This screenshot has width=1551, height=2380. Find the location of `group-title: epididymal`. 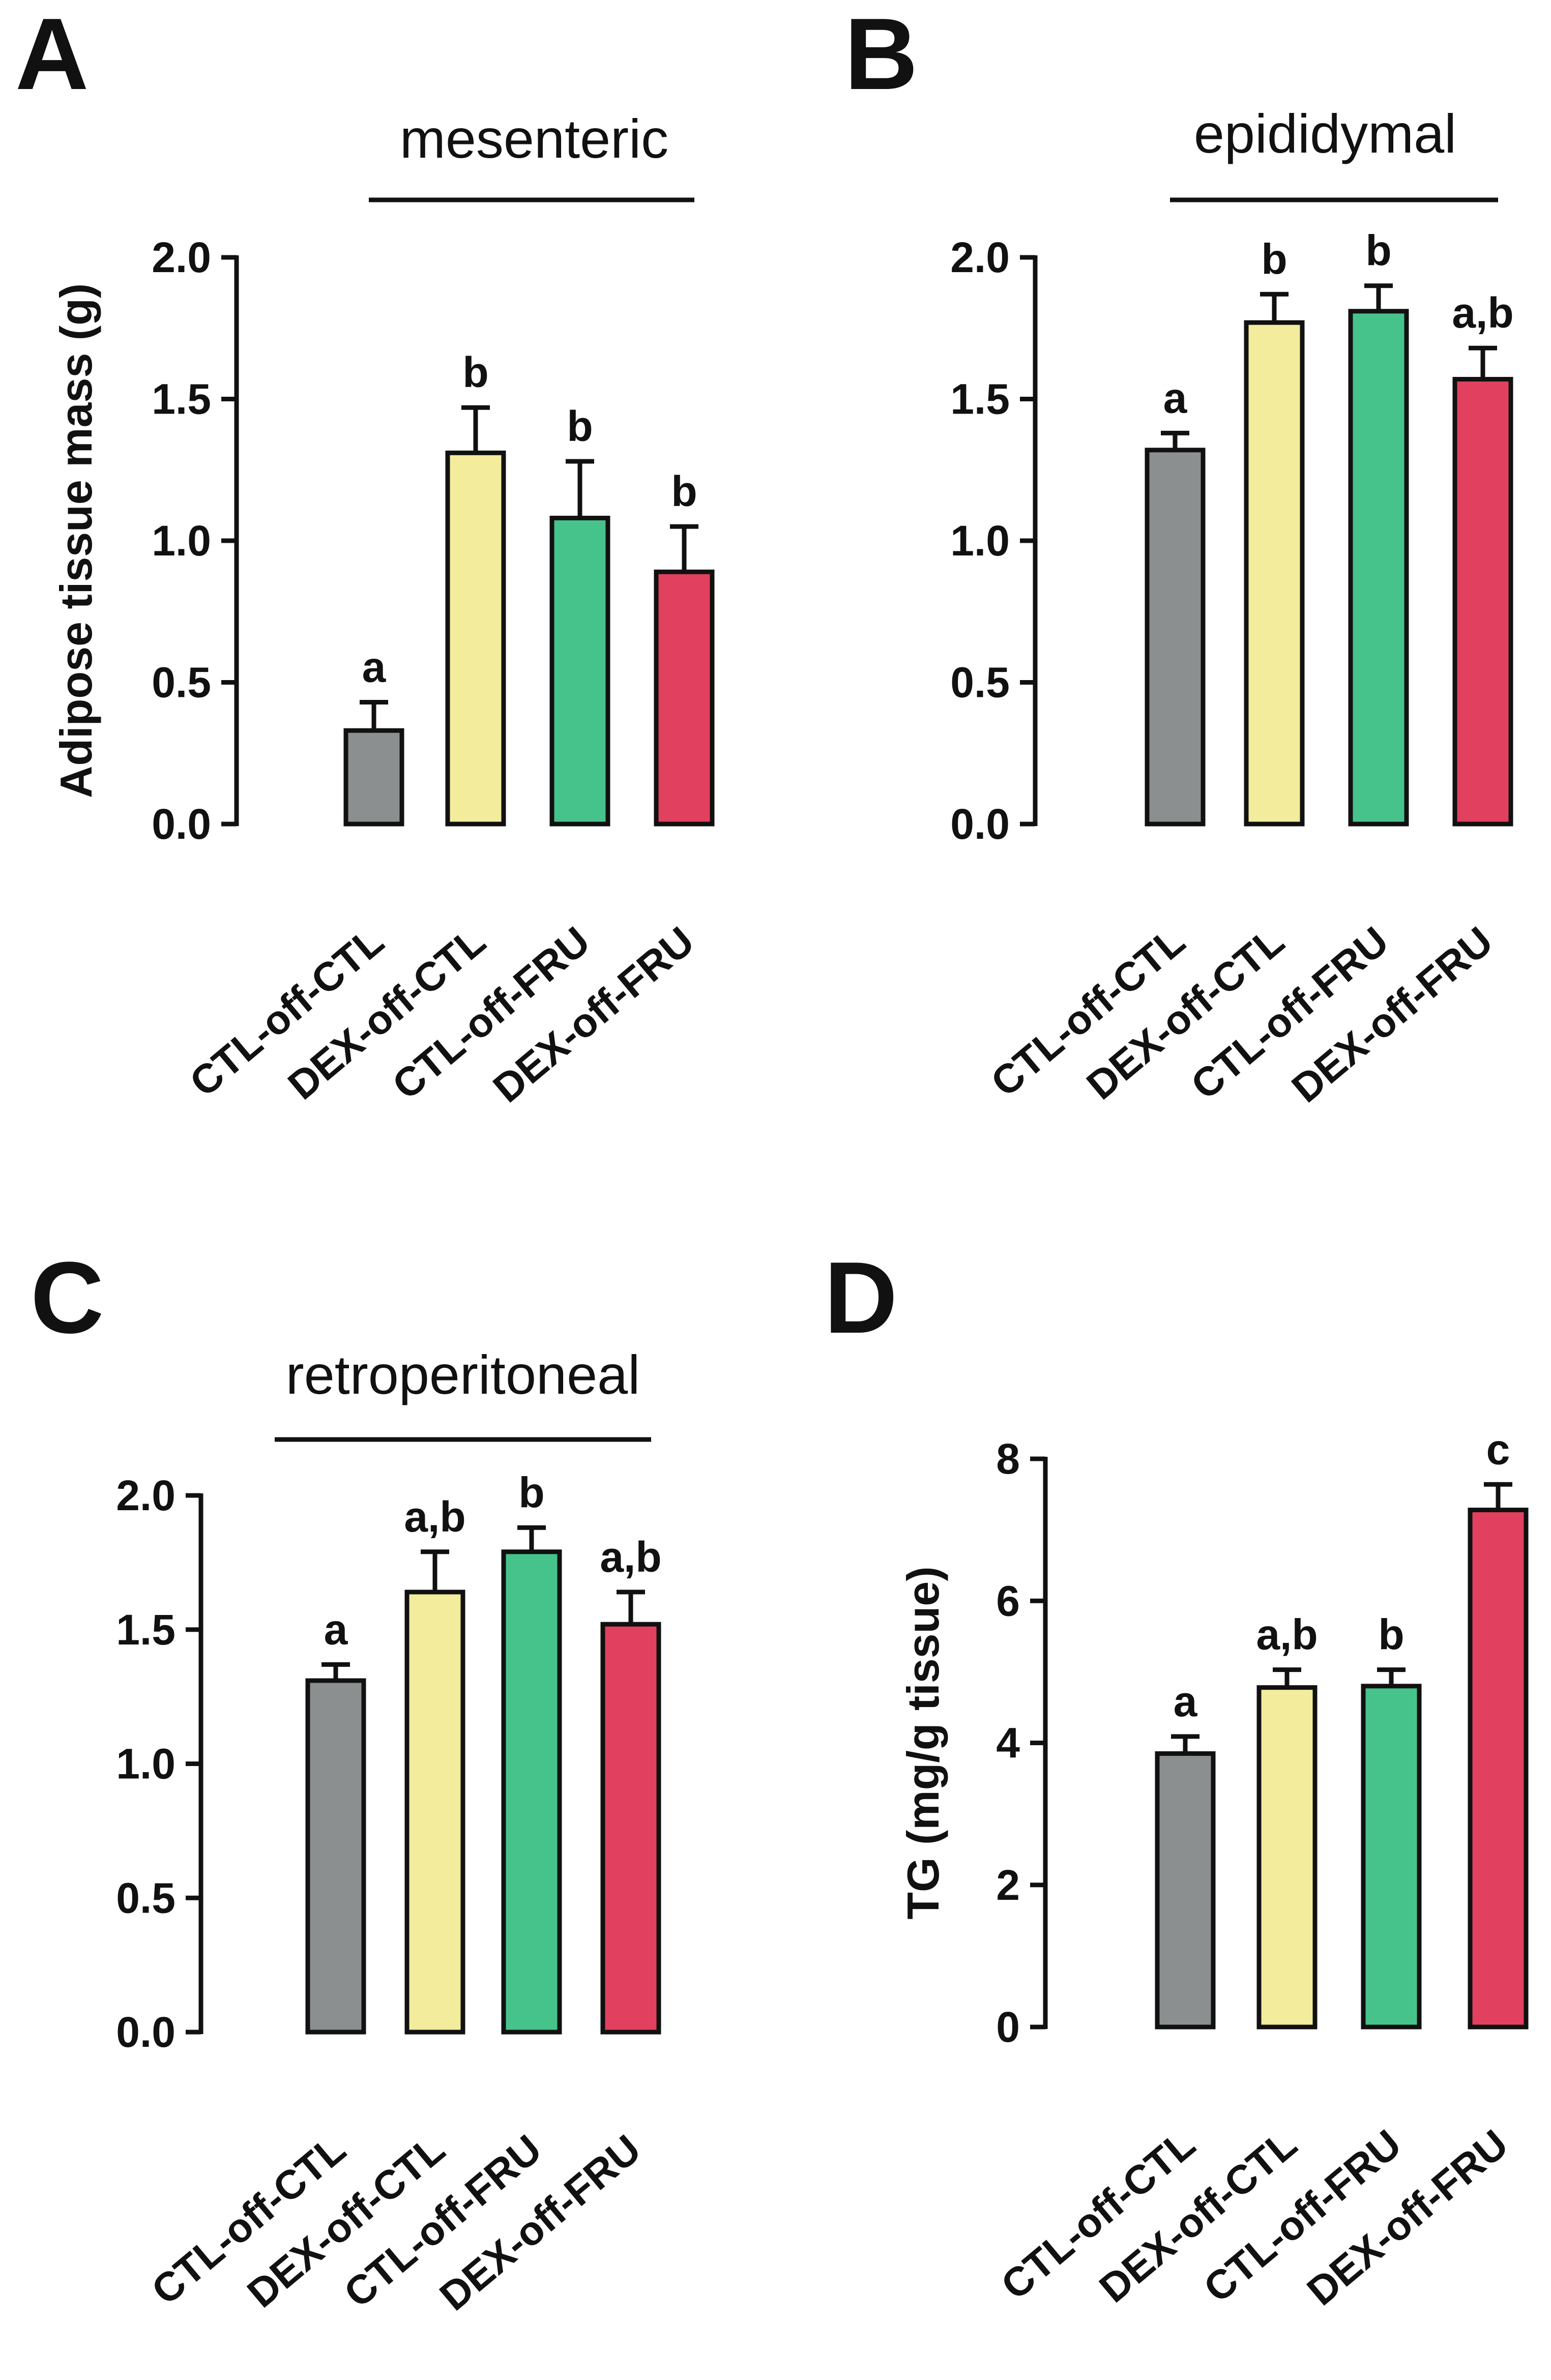

group-title: epididymal is located at coordinates (1325, 133).